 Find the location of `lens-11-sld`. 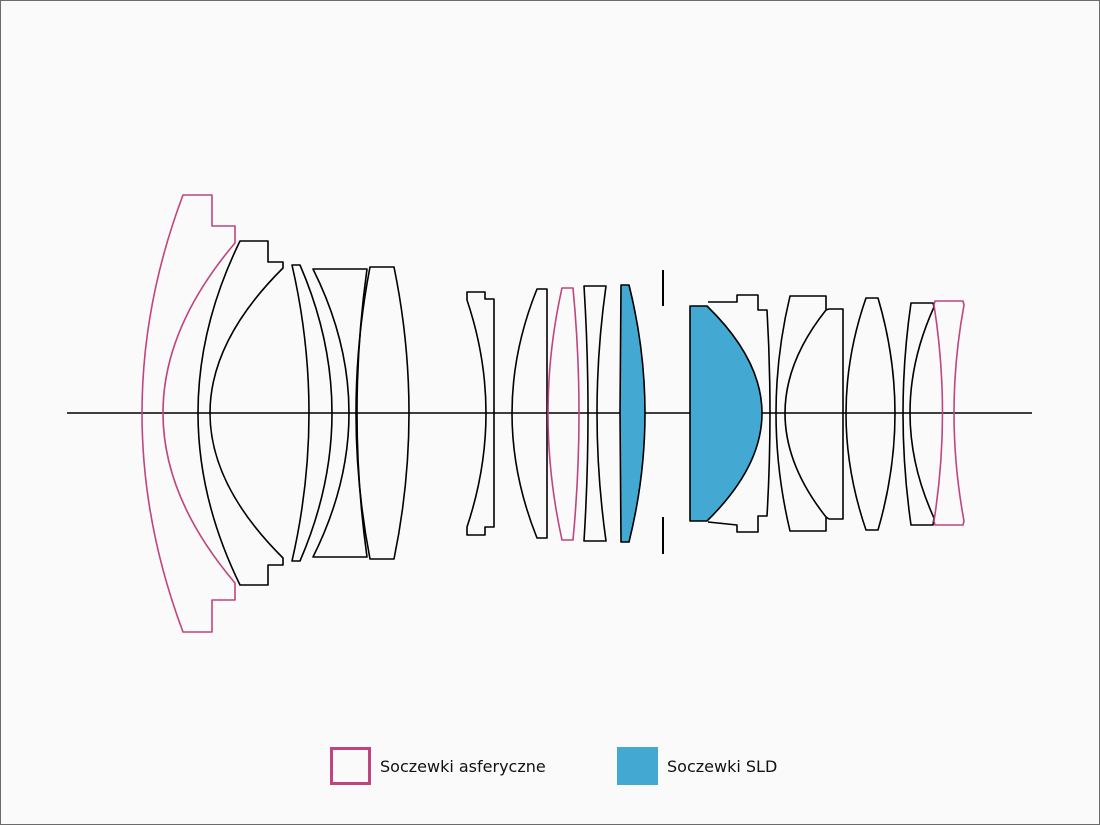

lens-11-sld is located at coordinates (726, 413).